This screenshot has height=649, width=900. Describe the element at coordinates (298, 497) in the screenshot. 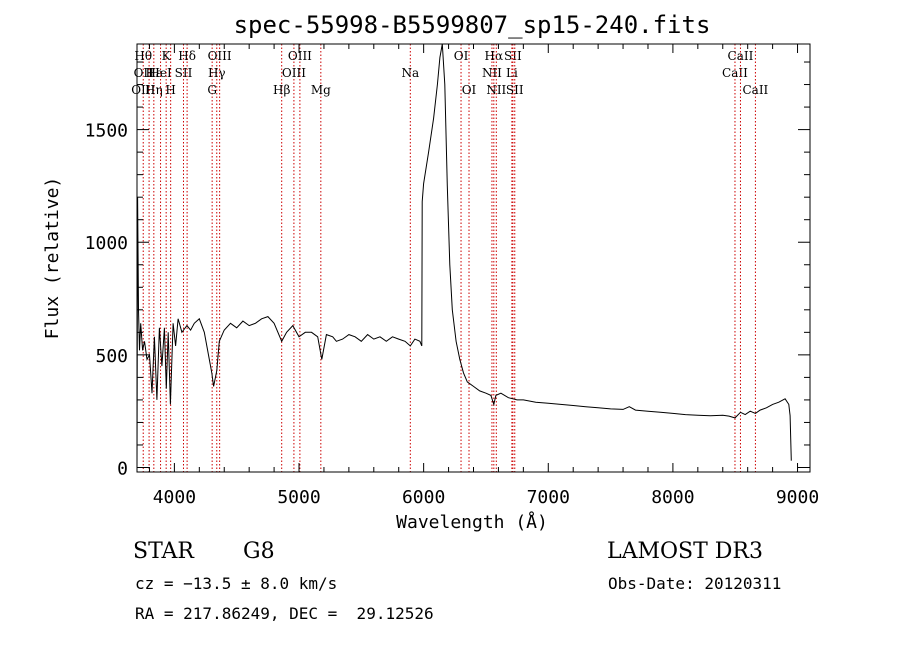

I see `x-tick-label: 5000` at that location.